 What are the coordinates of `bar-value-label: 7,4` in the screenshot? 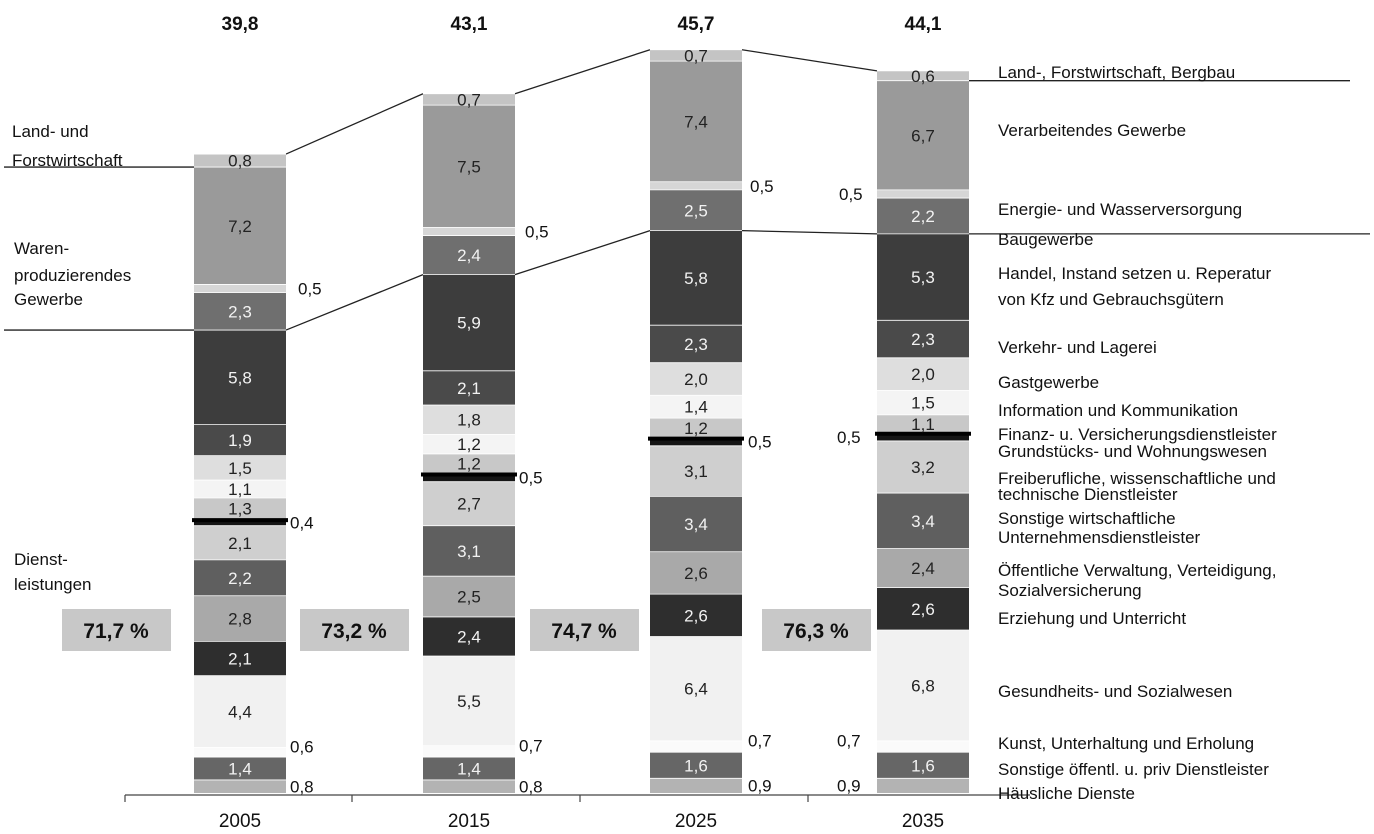 It's located at (696, 121).